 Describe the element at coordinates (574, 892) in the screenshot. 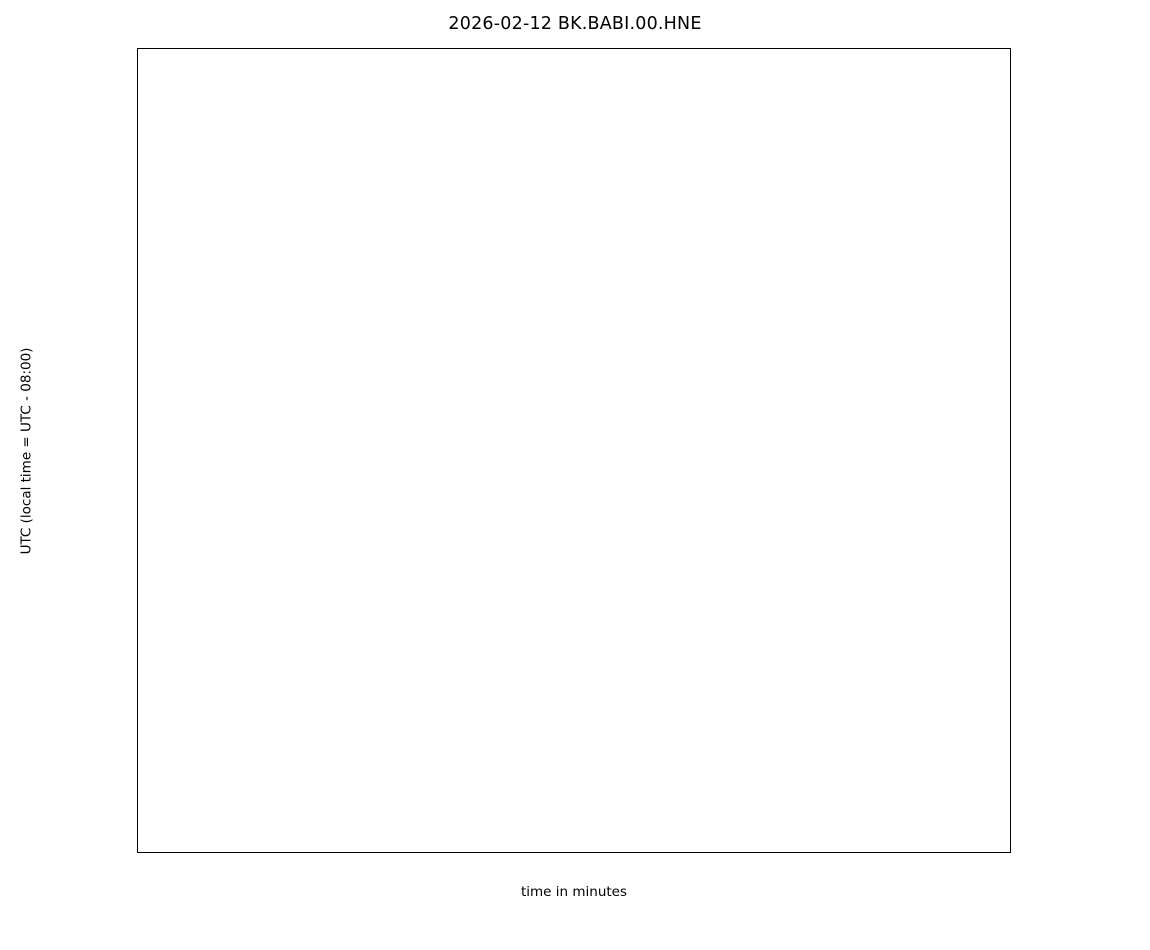

I see `x-axis-title: time in minutes` at that location.